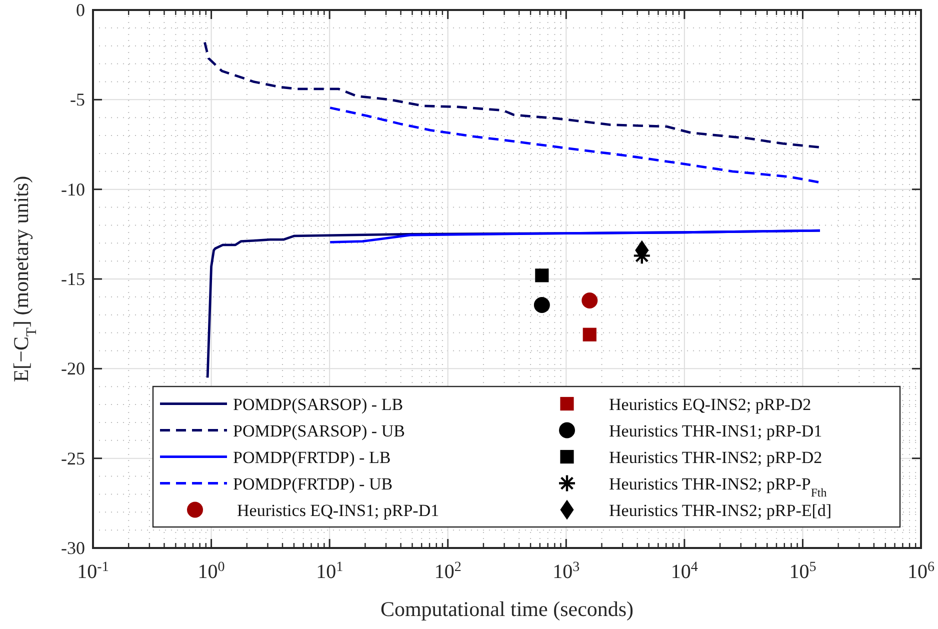 The width and height of the screenshot is (938, 629). Describe the element at coordinates (921, 571) in the screenshot. I see `x-tick-label: 10$^{6}$` at that location.